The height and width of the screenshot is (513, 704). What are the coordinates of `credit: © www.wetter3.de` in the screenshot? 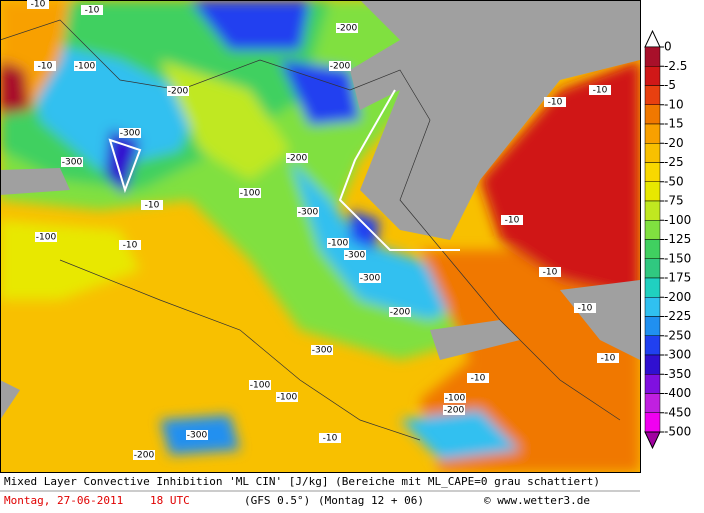 It's located at (537, 500).